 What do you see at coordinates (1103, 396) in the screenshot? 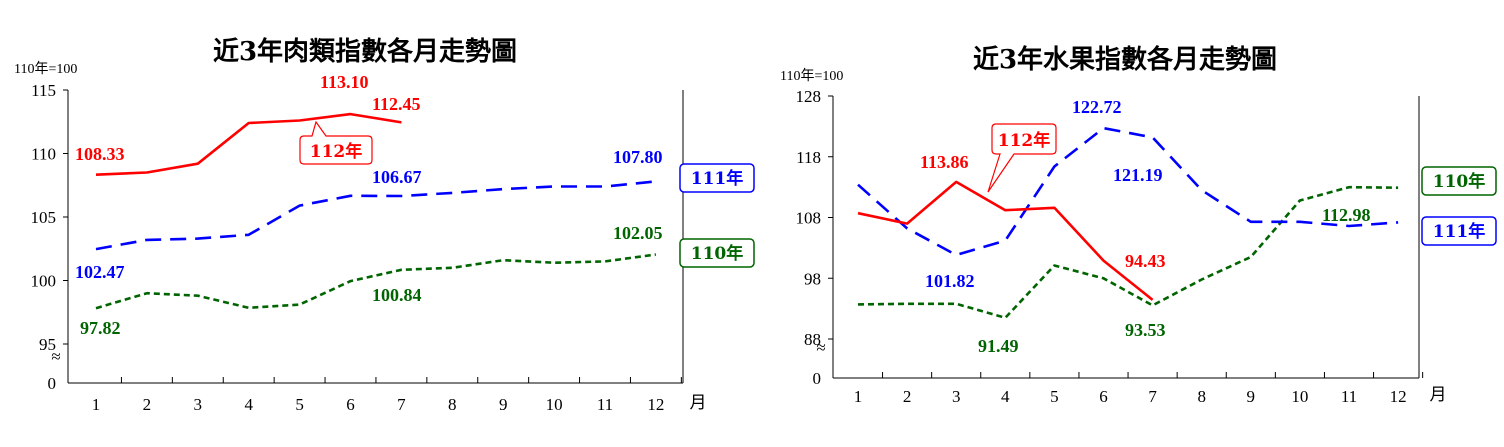
I see `fruit-x-tick-label: 6` at bounding box center [1103, 396].